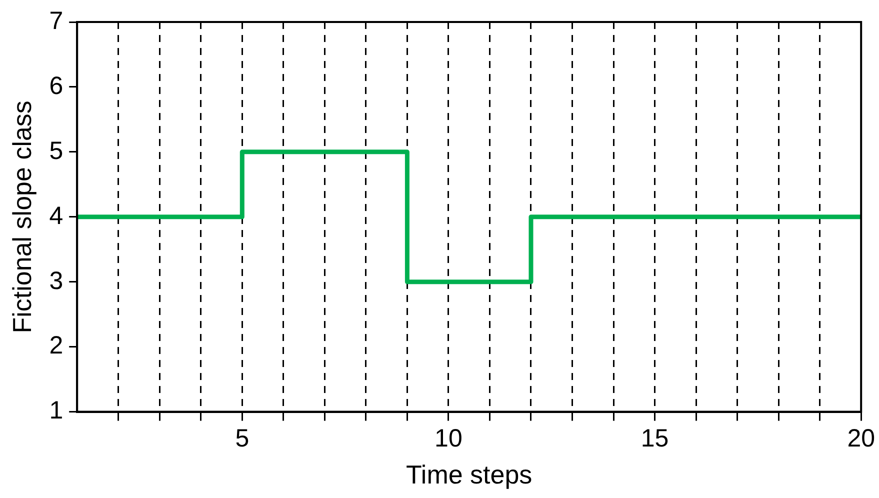  I want to click on x-tick-label: 15, so click(654, 438).